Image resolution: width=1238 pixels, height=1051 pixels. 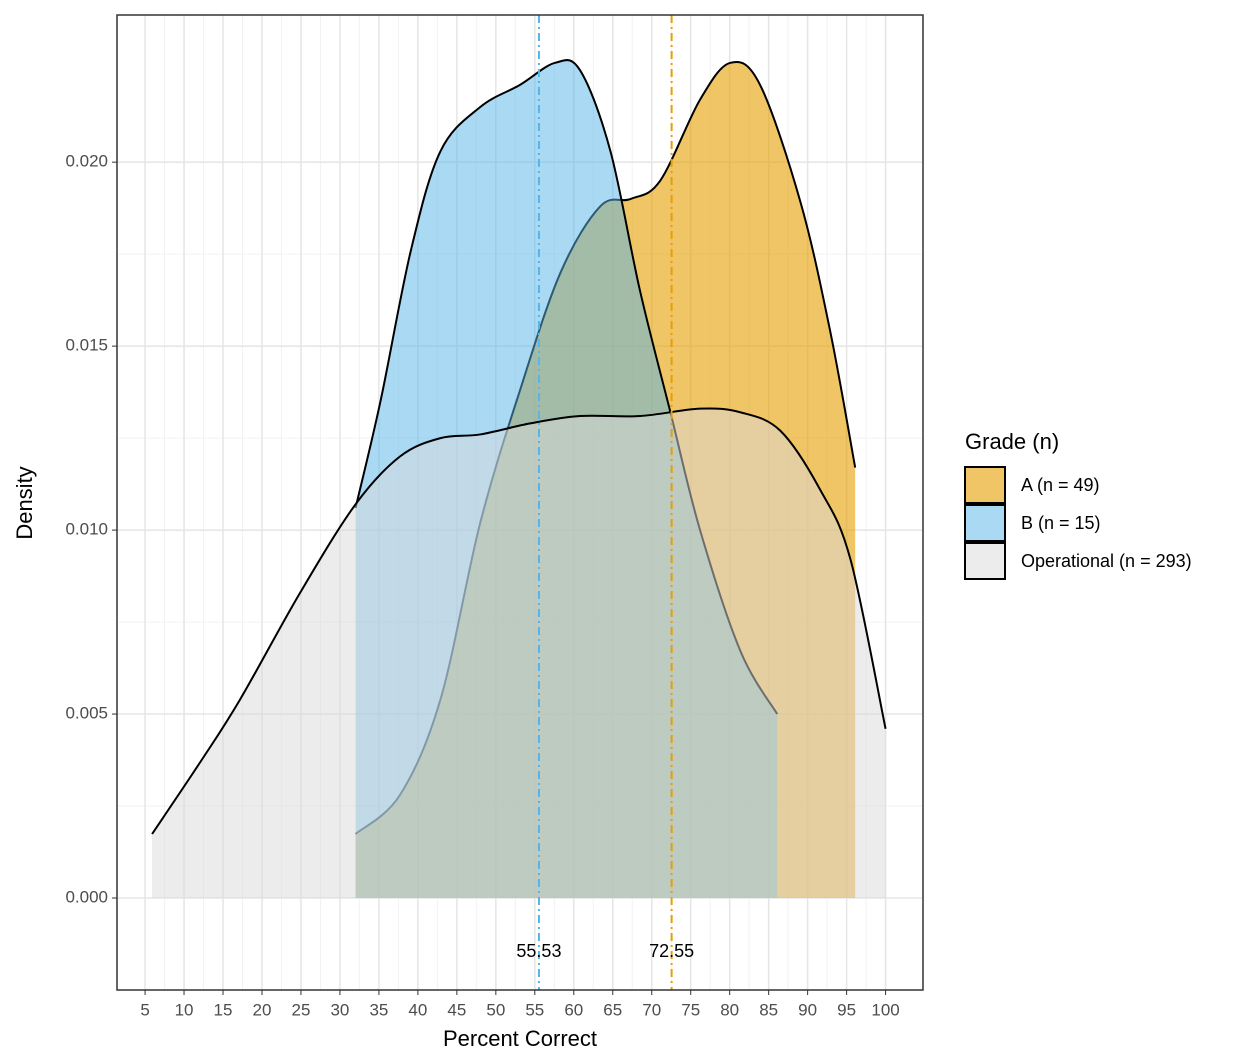 I want to click on x-tick-label: 25, so click(x=301, y=1009).